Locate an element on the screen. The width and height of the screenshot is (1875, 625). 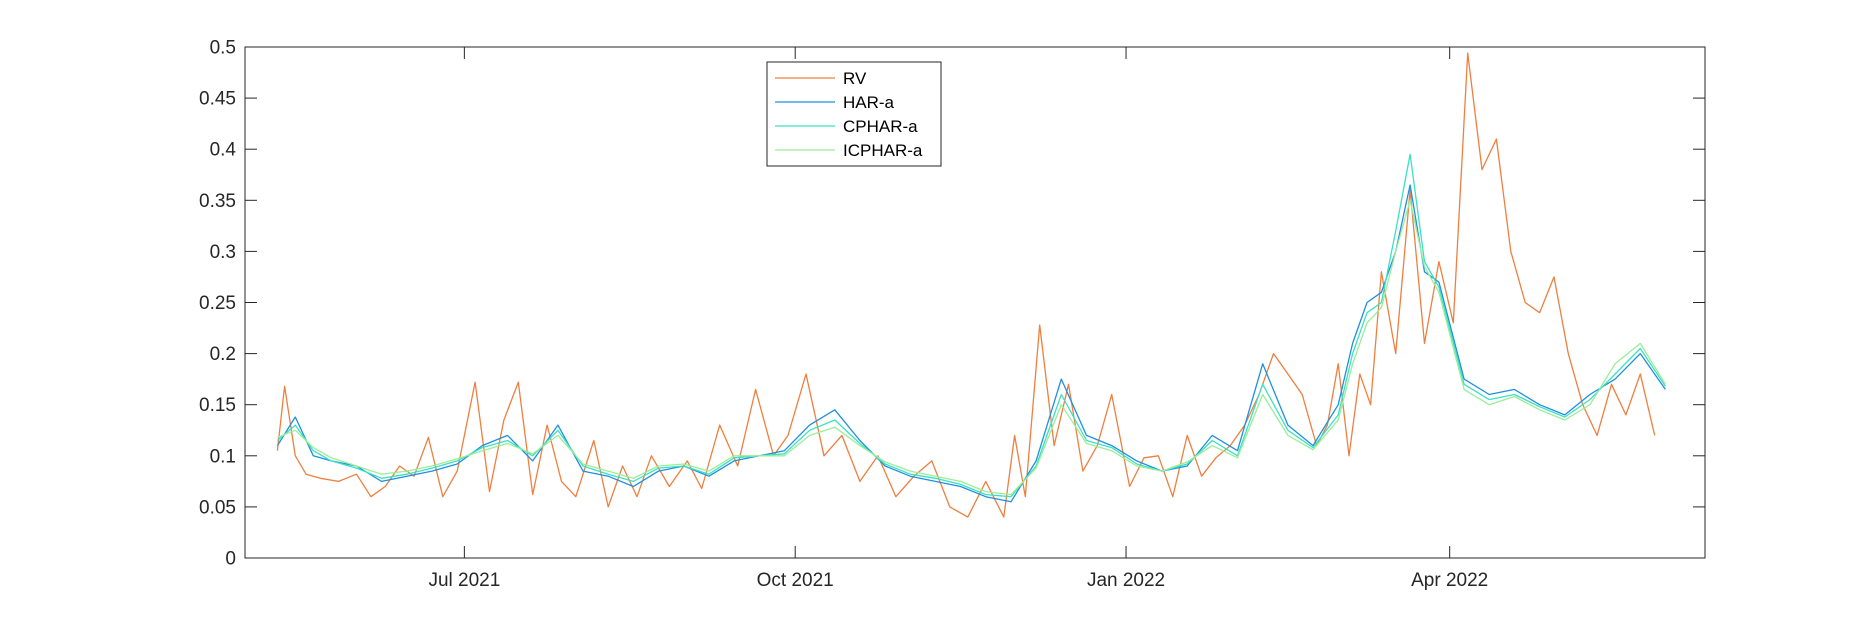
y-tick-label: 0.35 is located at coordinates (217, 201).